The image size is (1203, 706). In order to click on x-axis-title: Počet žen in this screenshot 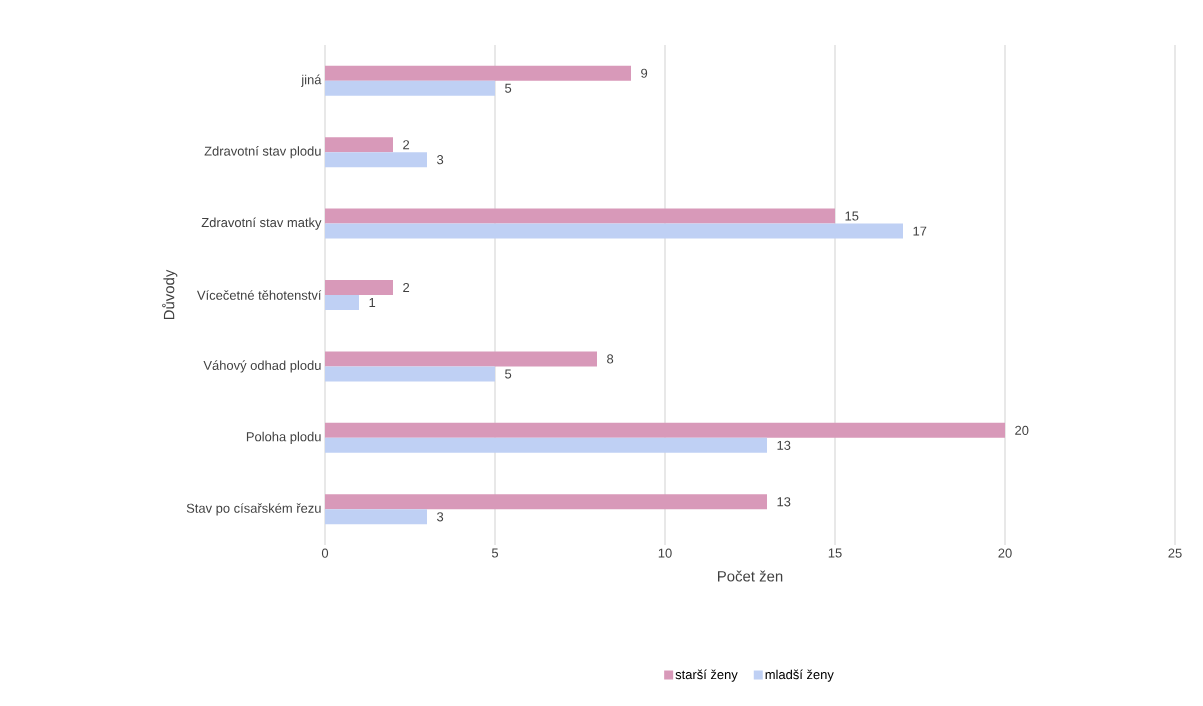, I will do `click(750, 576)`.